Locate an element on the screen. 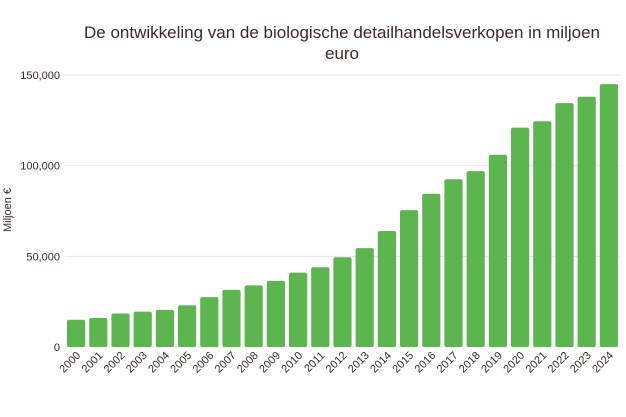 The width and height of the screenshot is (626, 417). x-tick-label-2005: 2005 is located at coordinates (181, 363).